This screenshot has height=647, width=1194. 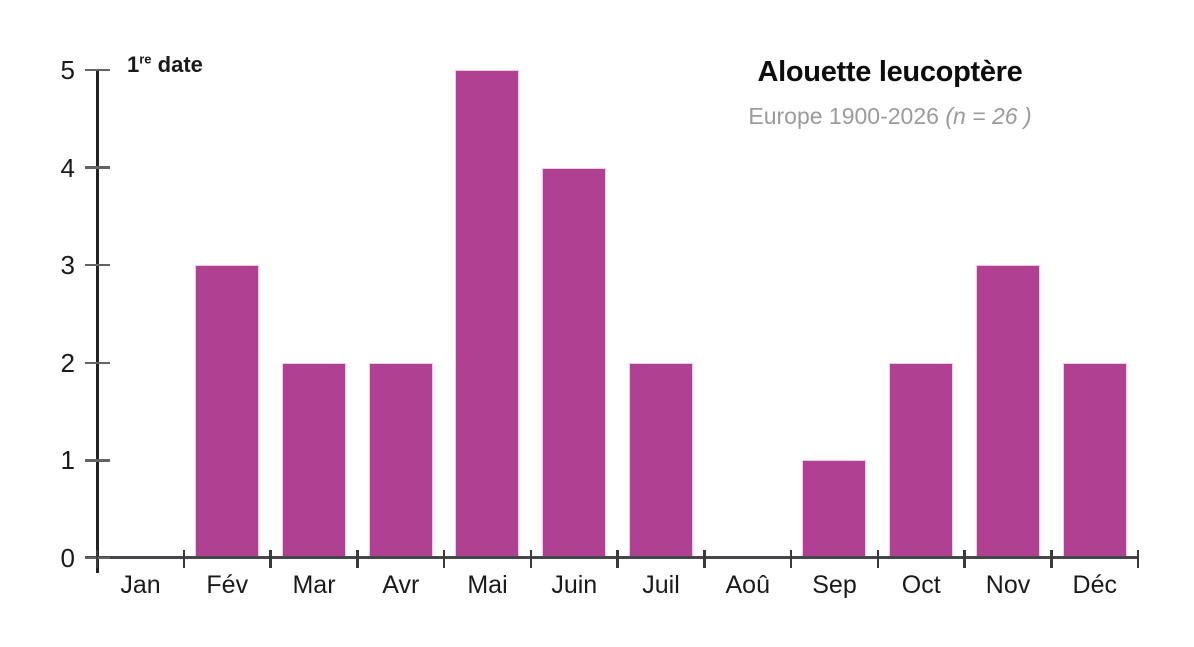 I want to click on bar-déc, so click(x=1094, y=460).